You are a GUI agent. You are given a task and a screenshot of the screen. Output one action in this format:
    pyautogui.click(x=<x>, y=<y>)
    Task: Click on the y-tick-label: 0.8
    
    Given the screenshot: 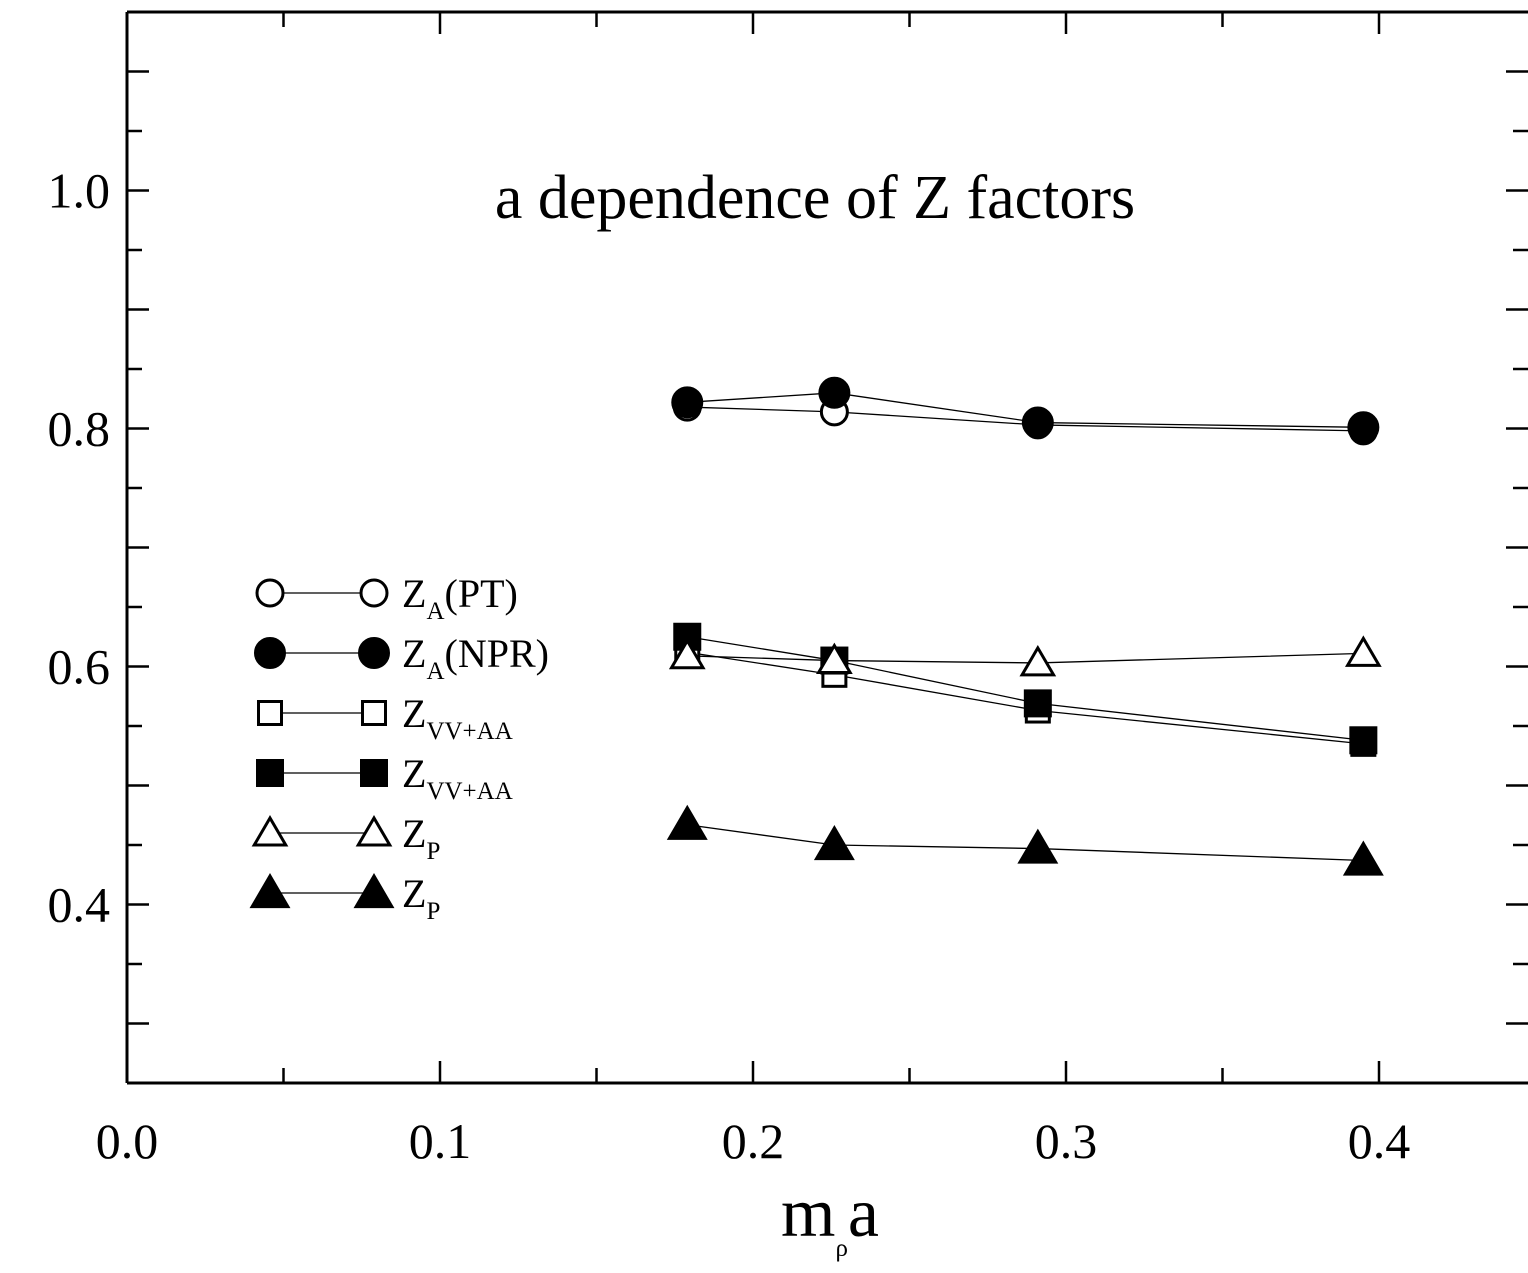 What is the action you would take?
    pyautogui.click(x=79, y=429)
    